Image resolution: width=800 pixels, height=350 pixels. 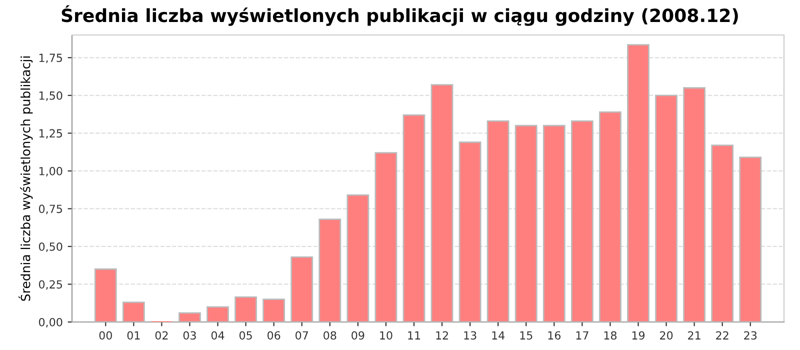 I want to click on y-tick-label: 1,00, so click(x=50, y=171).